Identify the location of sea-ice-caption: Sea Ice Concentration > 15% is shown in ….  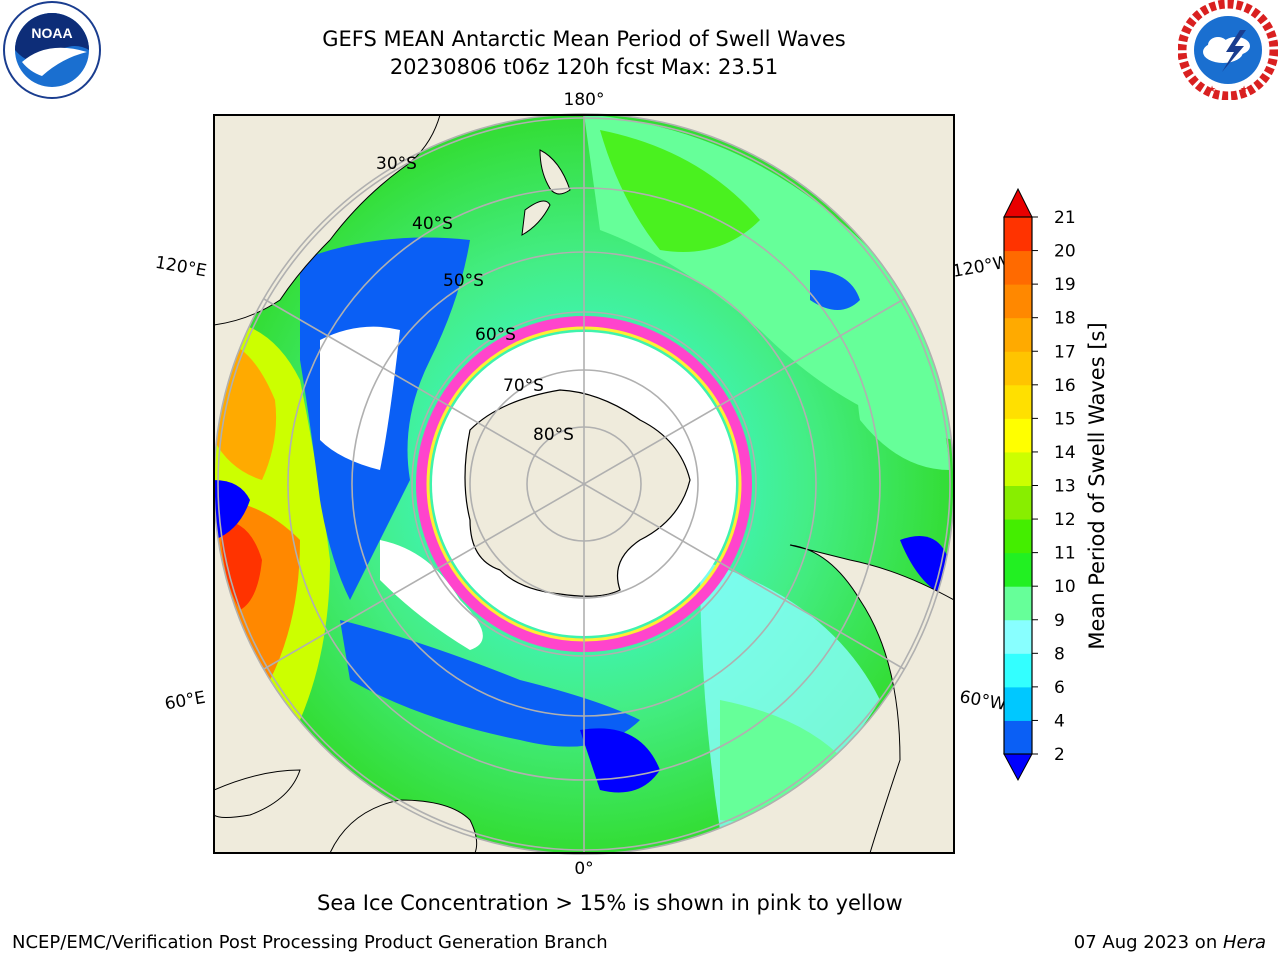
(610, 903).